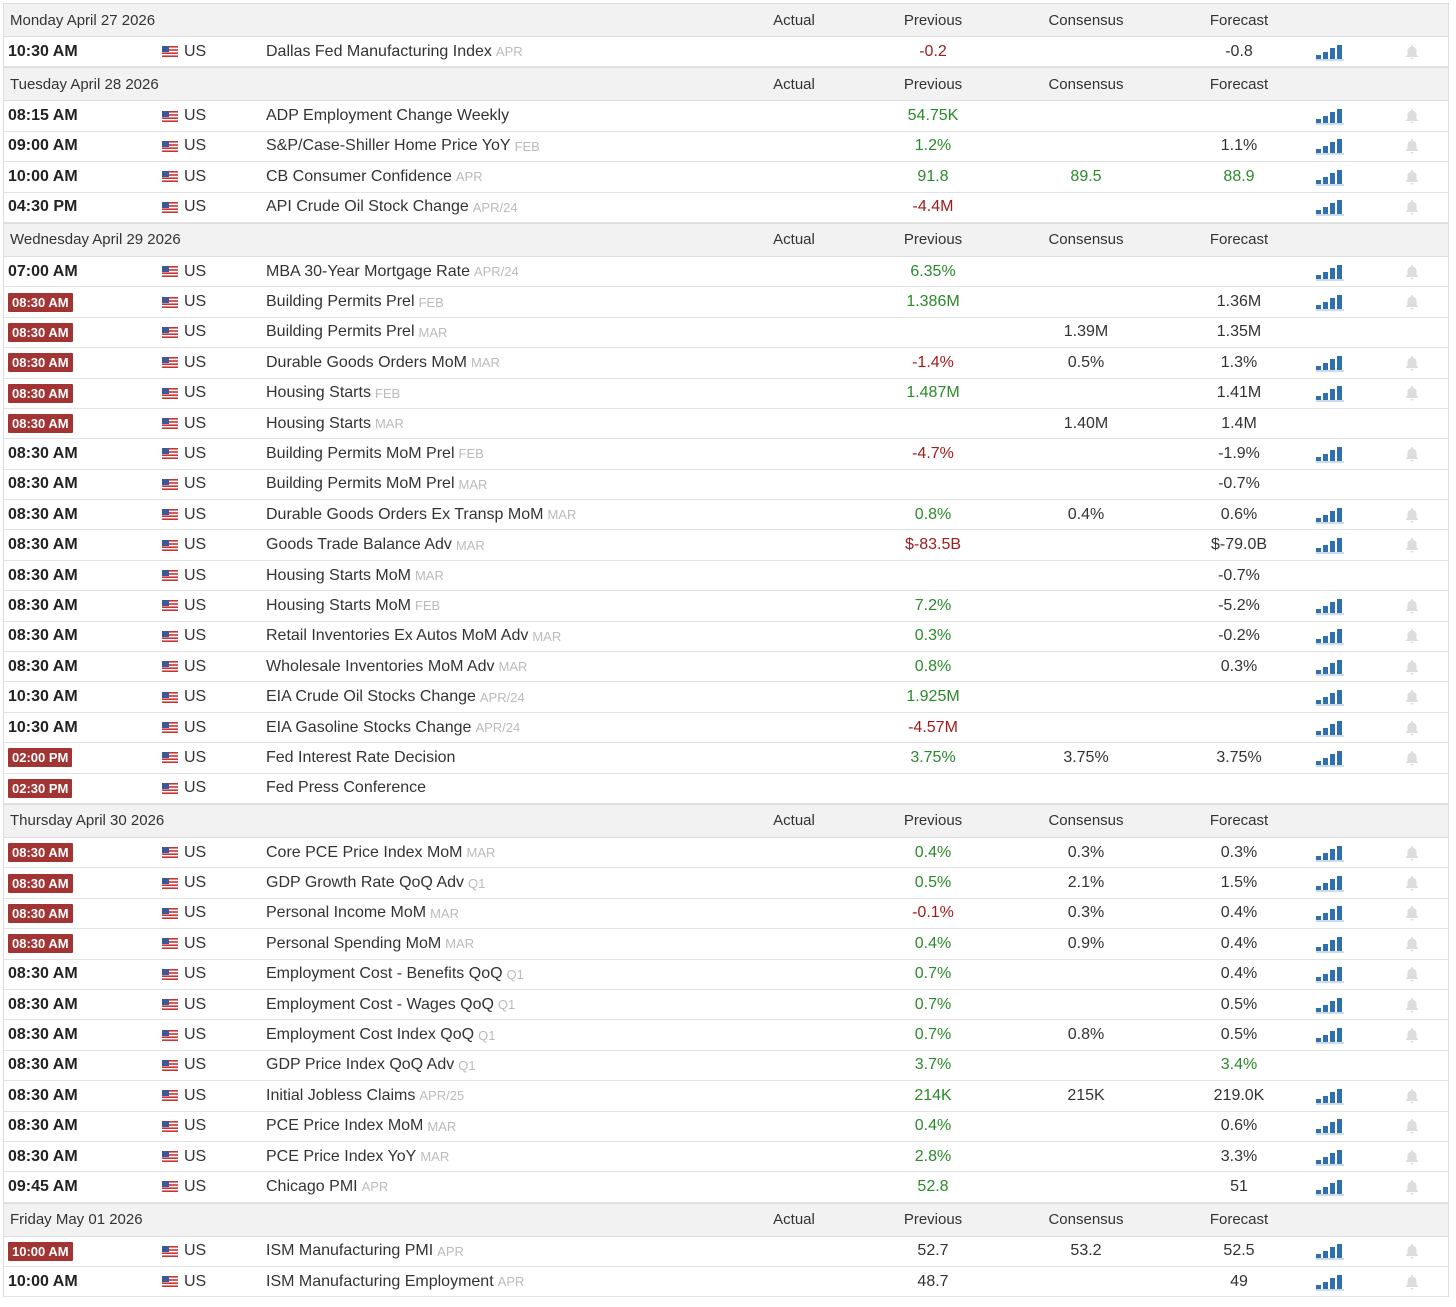 This screenshot has height=1307, width=1456. I want to click on forecast-value: 1.35M, so click(1239, 332).